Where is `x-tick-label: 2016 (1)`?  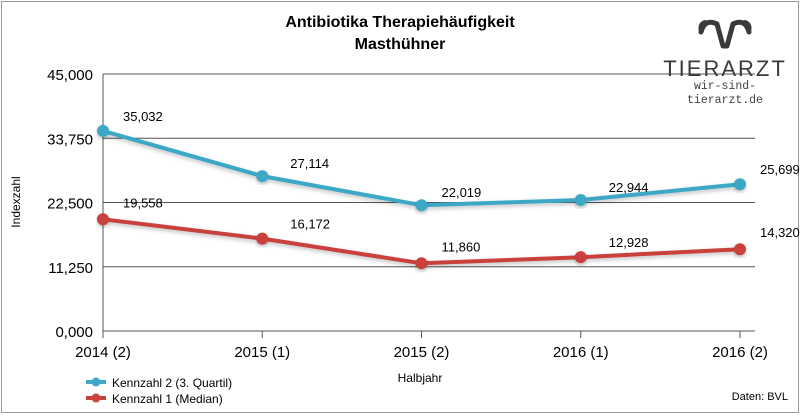
x-tick-label: 2016 (1) is located at coordinates (581, 352).